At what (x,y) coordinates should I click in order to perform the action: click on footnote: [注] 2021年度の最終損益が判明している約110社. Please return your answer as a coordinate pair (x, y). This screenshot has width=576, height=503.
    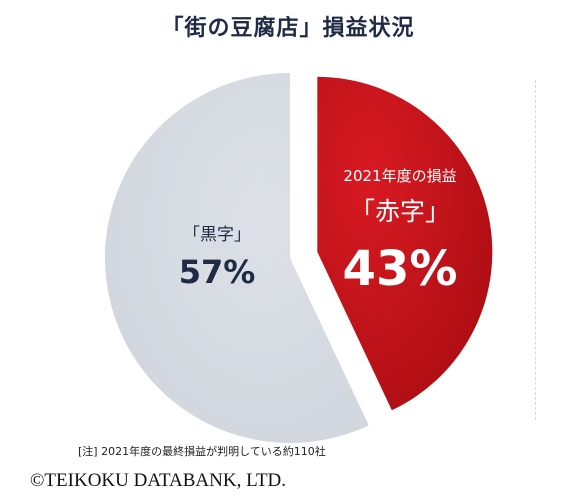
    Looking at the image, I should click on (202, 451).